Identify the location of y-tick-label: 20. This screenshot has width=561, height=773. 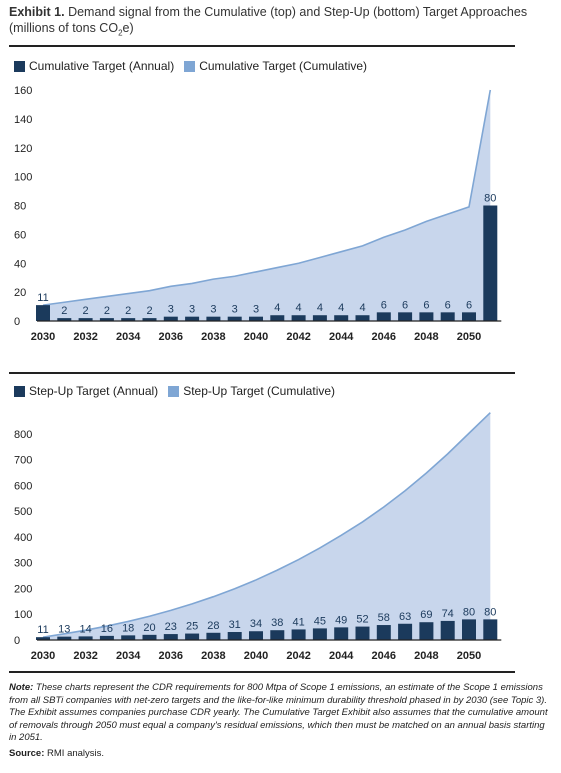
(20, 293).